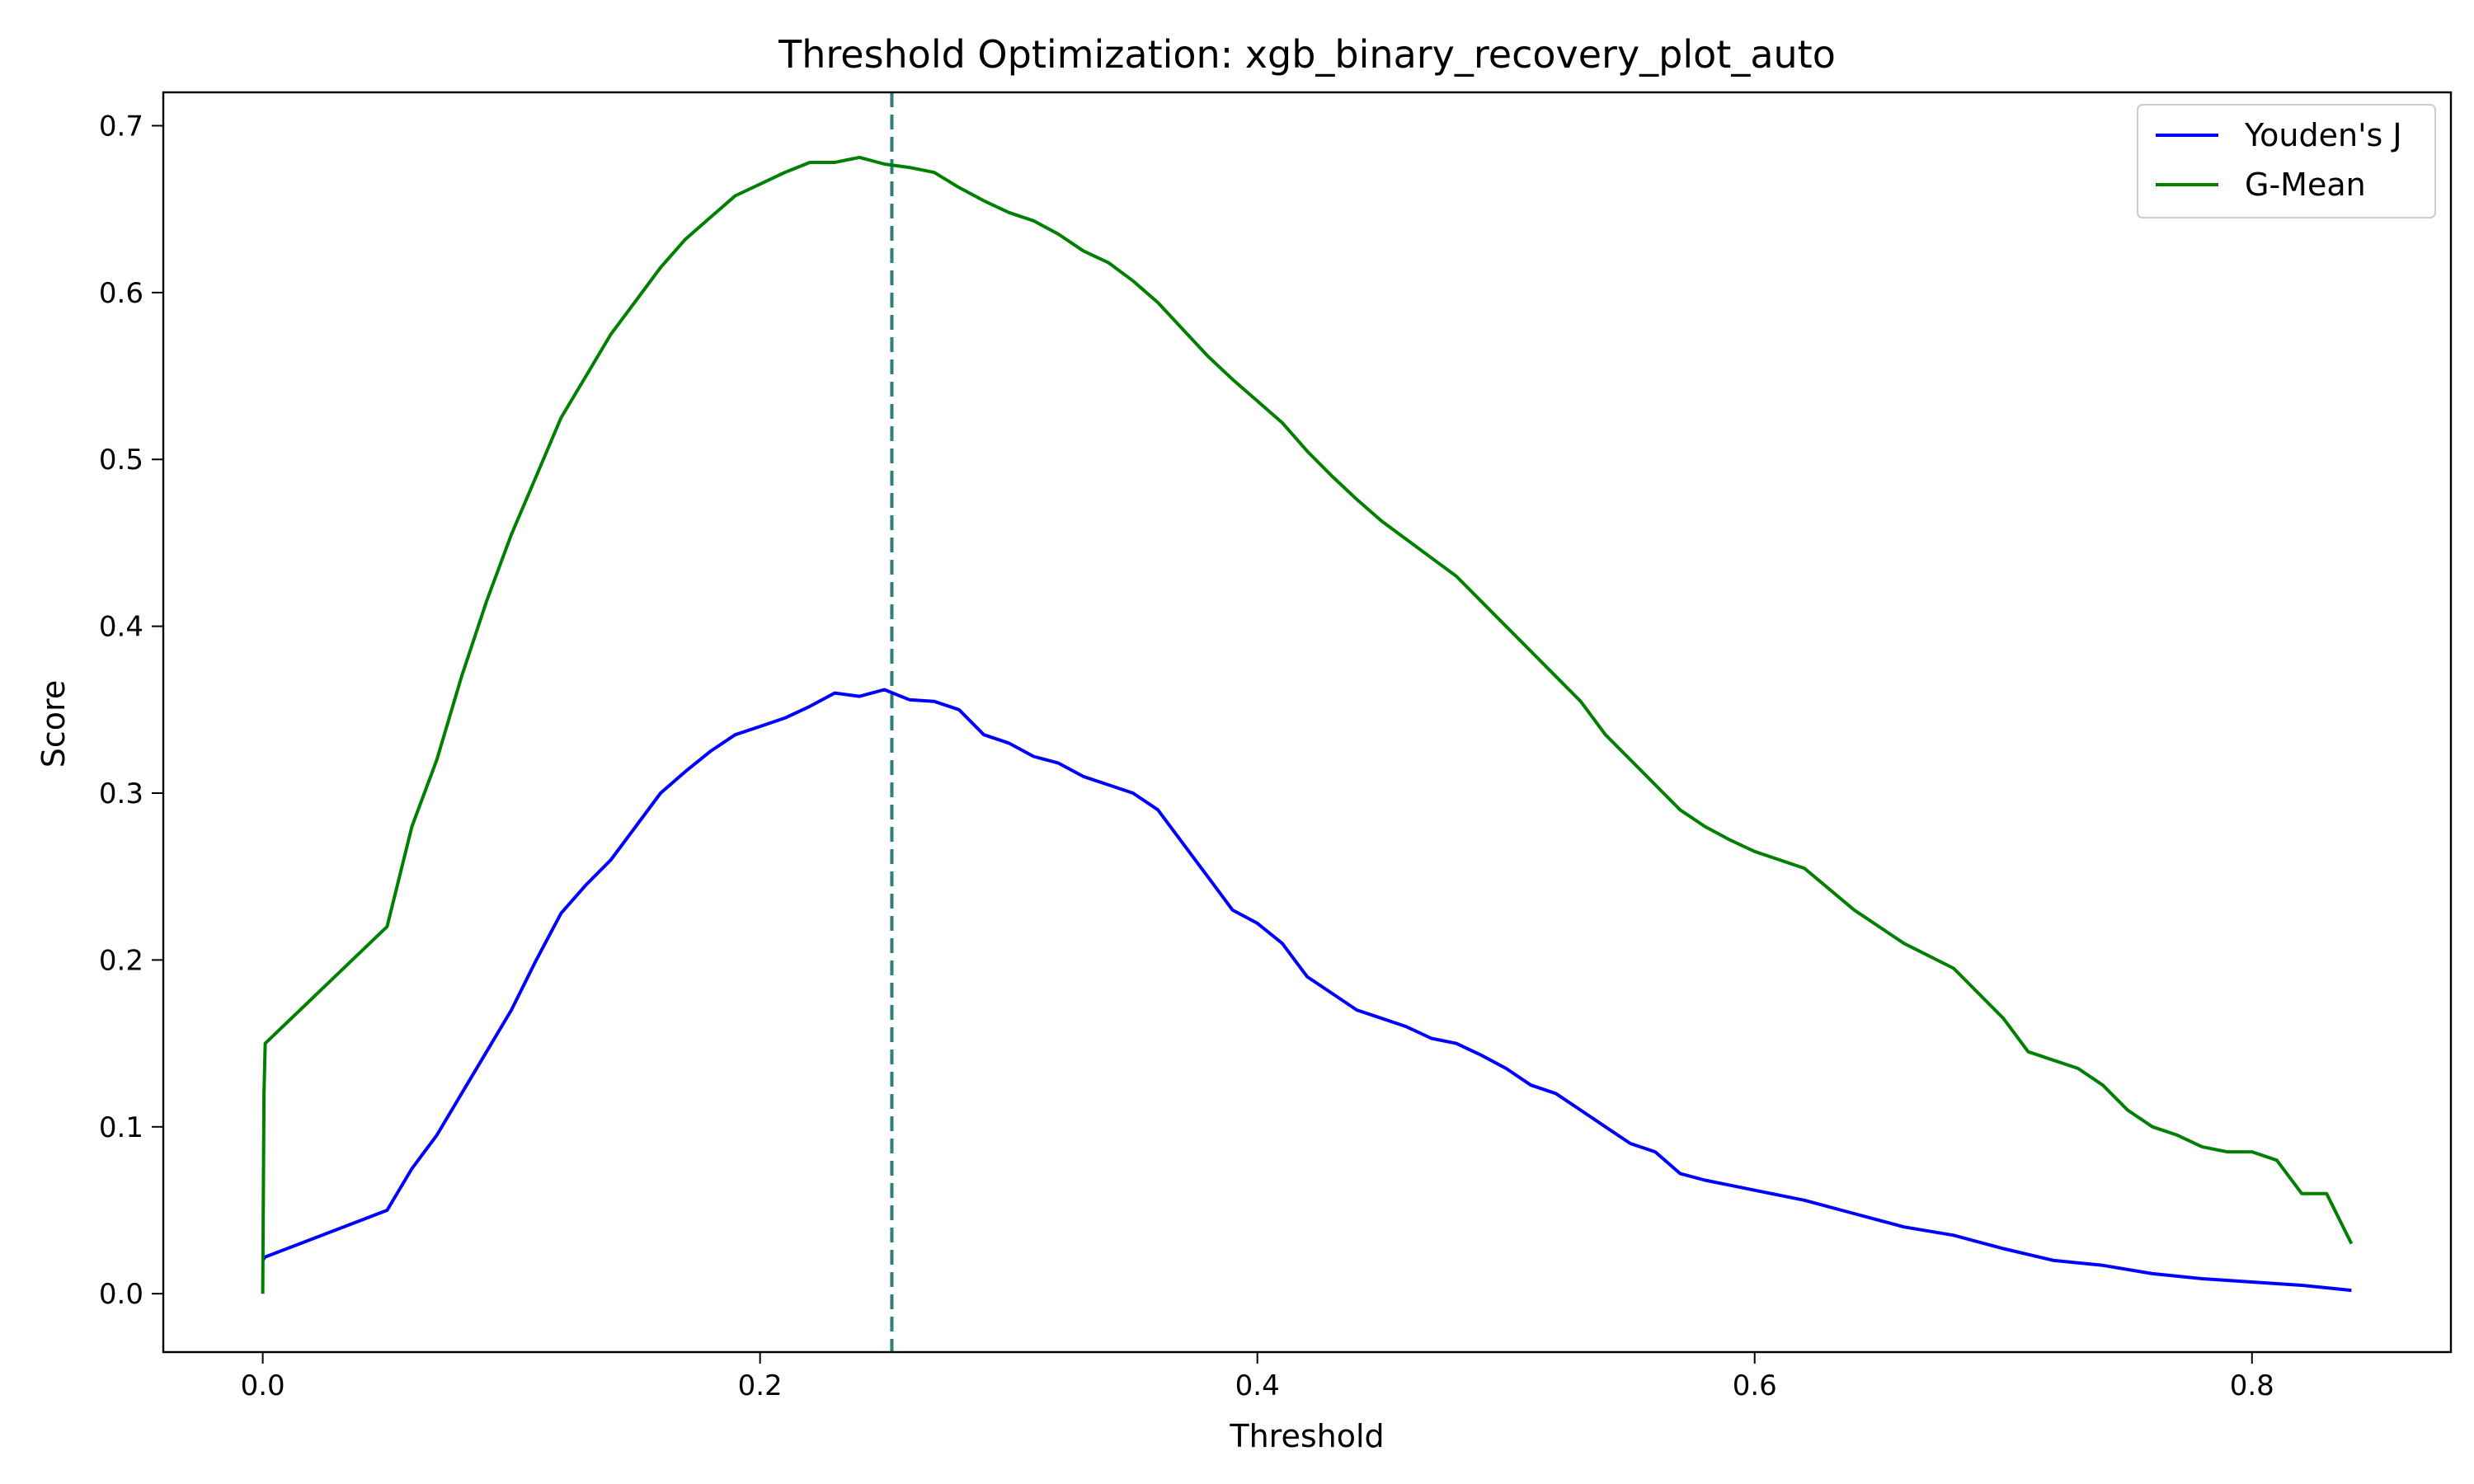  Describe the element at coordinates (2305, 185) in the screenshot. I see `legend-label-gmean: G-Mean` at that location.